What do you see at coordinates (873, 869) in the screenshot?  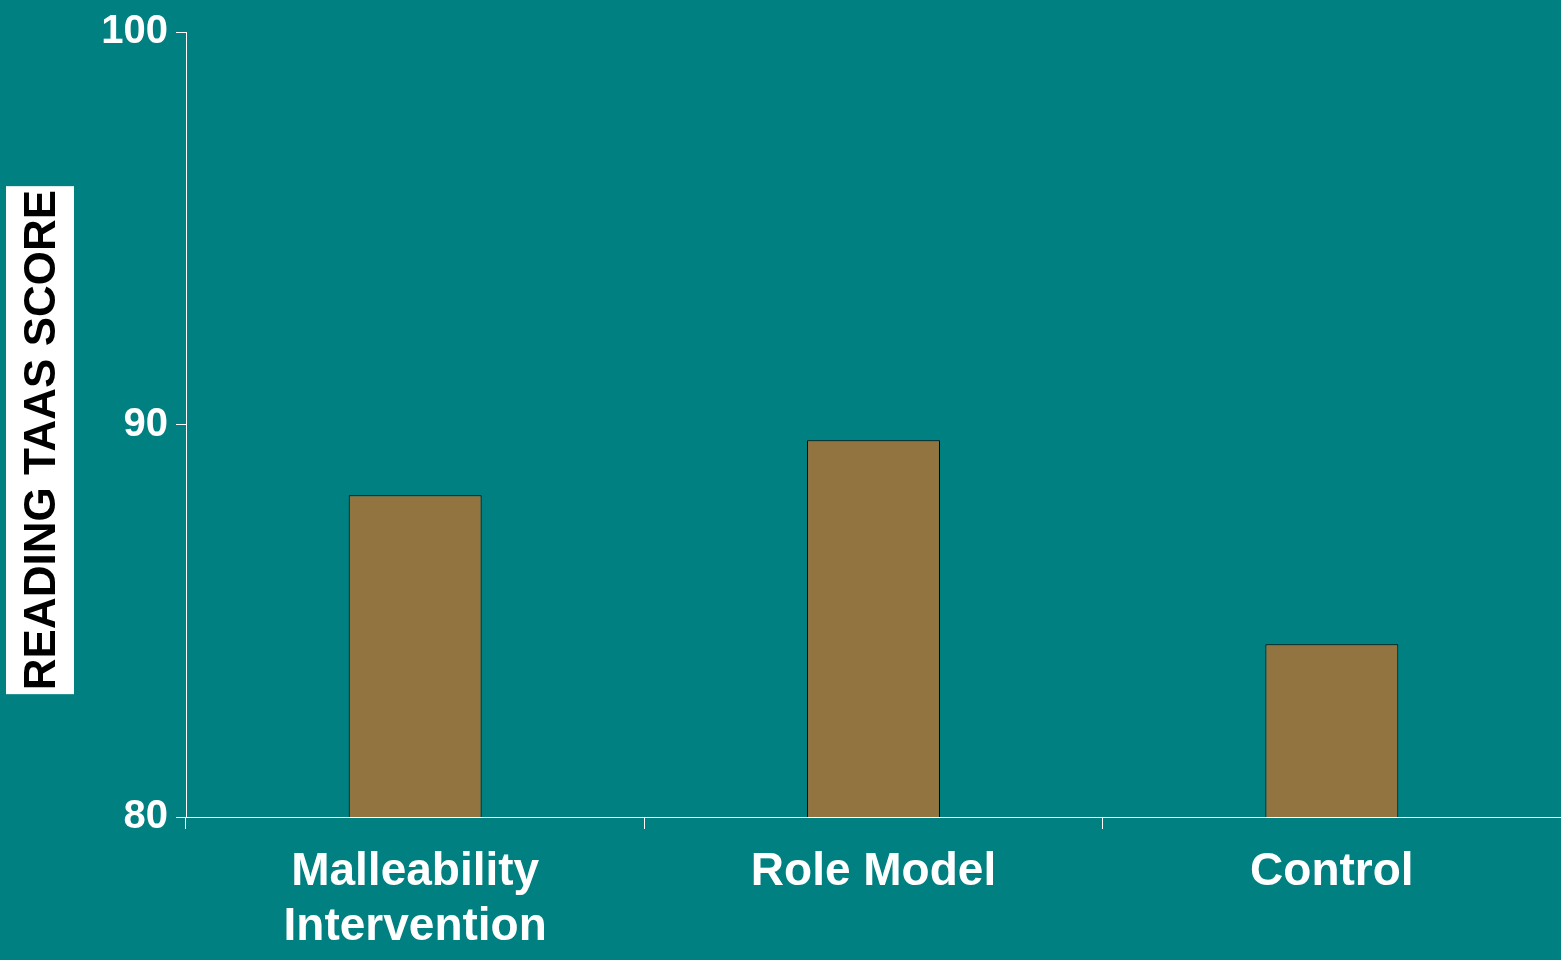 I see `x-tick-label: Role Model` at bounding box center [873, 869].